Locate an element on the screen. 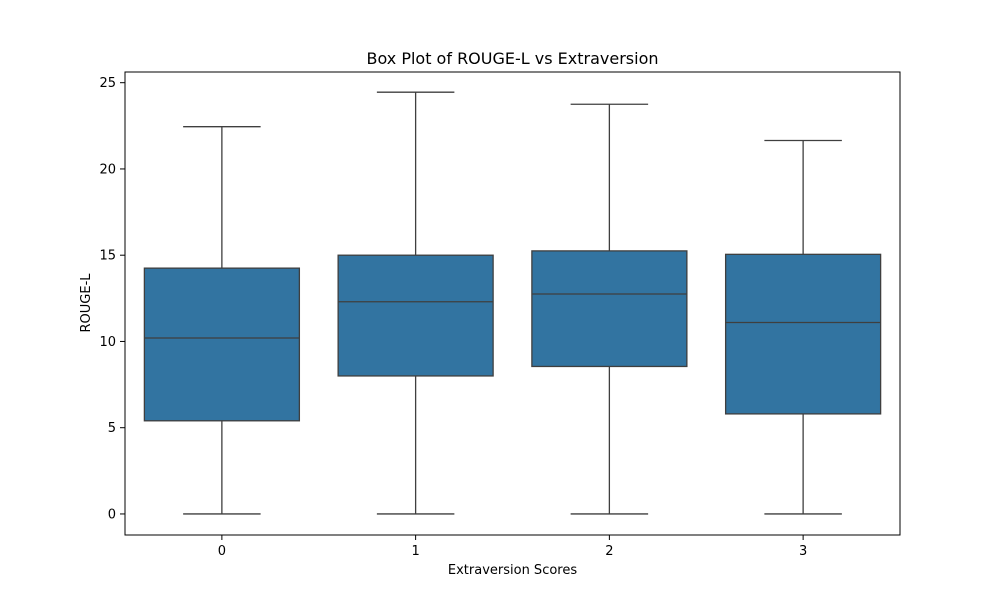 This screenshot has height=604, width=1000. x-tick-label: 0 is located at coordinates (222, 551).